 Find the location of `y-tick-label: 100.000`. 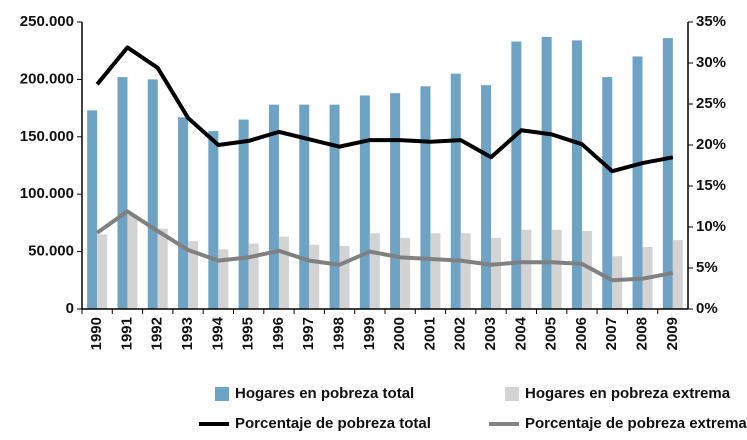

y-tick-label: 100.000 is located at coordinates (47, 193).